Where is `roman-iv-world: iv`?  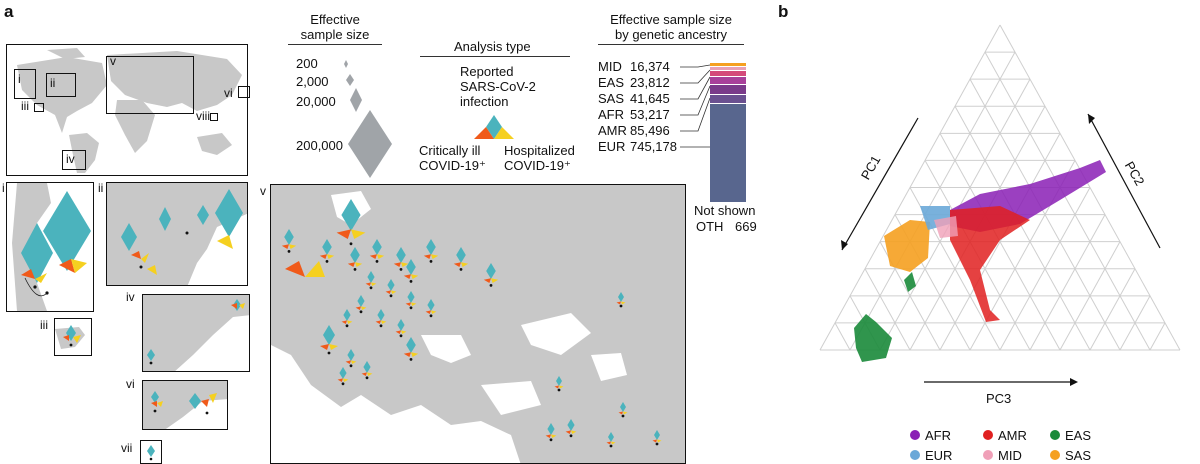
roman-iv-world: iv is located at coordinates (70, 159).